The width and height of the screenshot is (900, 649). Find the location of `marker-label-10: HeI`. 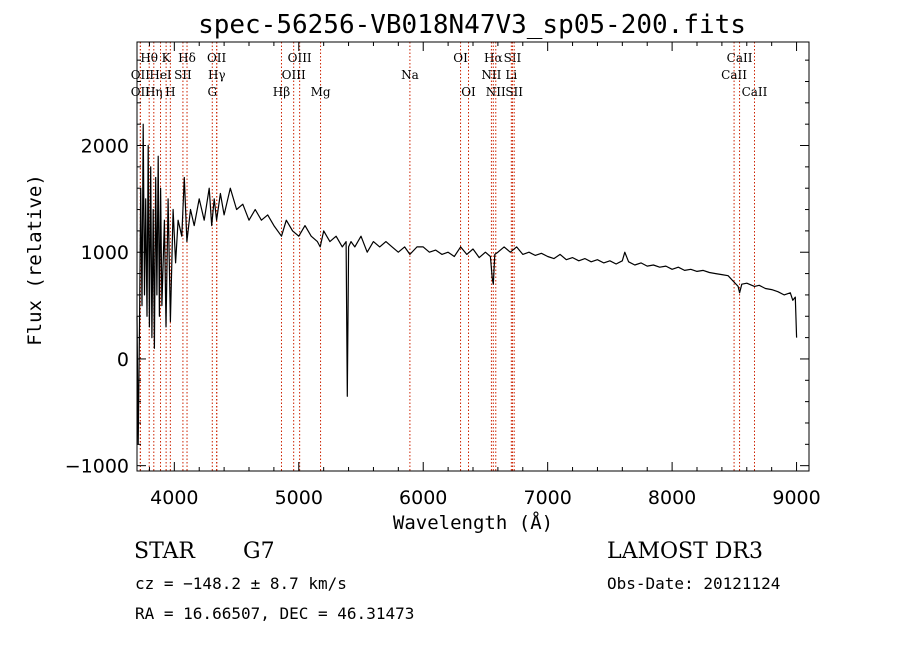

marker-label-10: HeI is located at coordinates (160, 75).